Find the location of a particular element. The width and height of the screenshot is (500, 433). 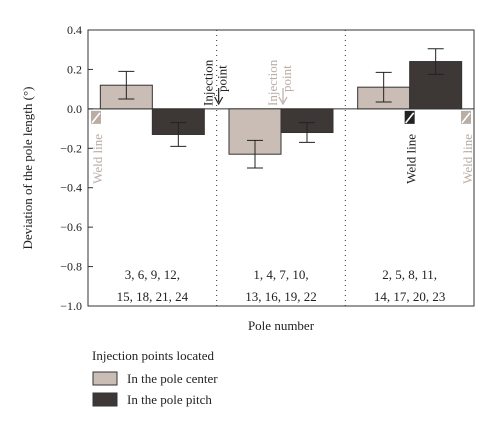

y-axis-label: Deviation of the pole length (°) is located at coordinates (27, 168).